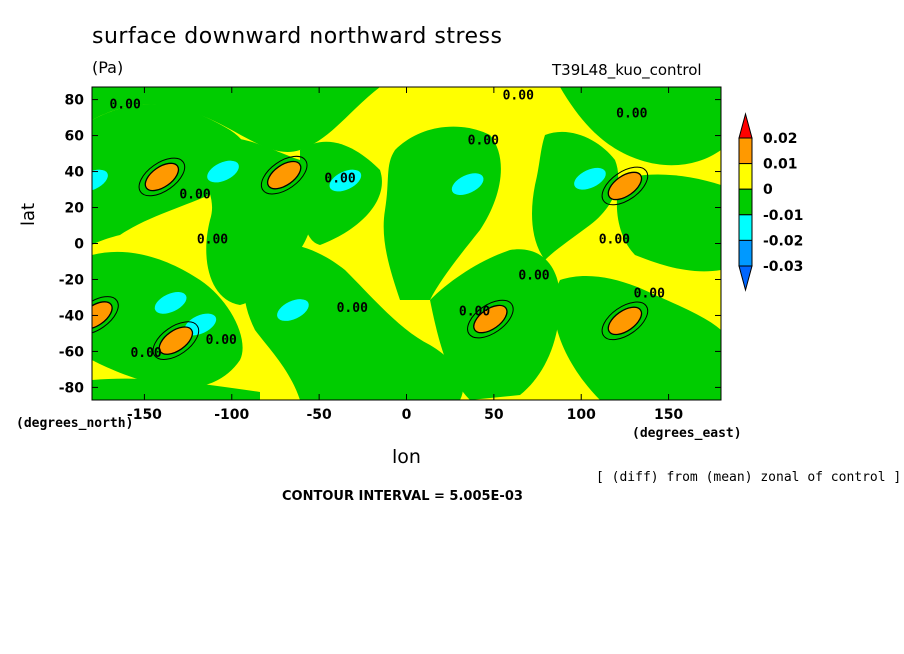  What do you see at coordinates (72, 316) in the screenshot?
I see `y-tick-label: -40` at bounding box center [72, 316].